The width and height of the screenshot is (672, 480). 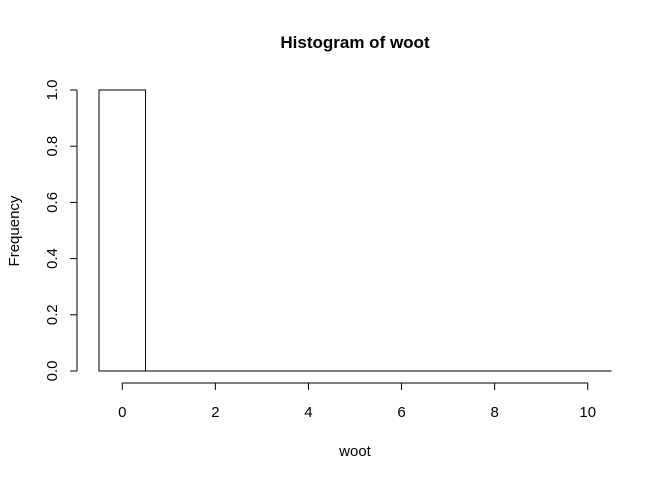 What do you see at coordinates (14, 230) in the screenshot?
I see `y-axis-label: Frequency` at bounding box center [14, 230].